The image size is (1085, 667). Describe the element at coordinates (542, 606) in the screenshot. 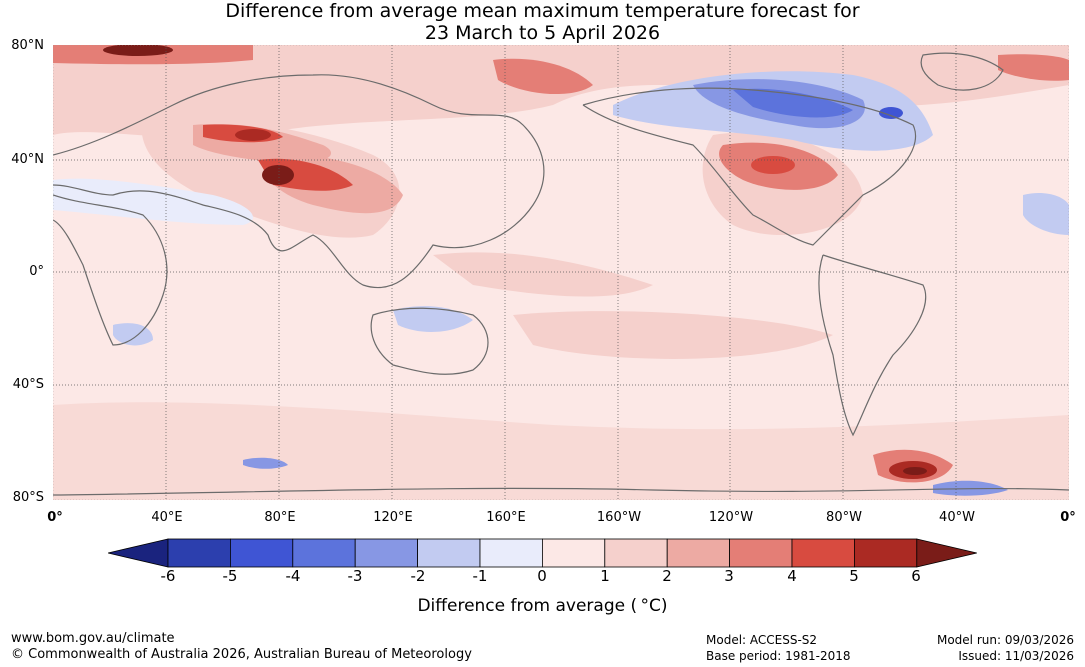

I see `colorbar-label: Difference from average ( °C)` at that location.